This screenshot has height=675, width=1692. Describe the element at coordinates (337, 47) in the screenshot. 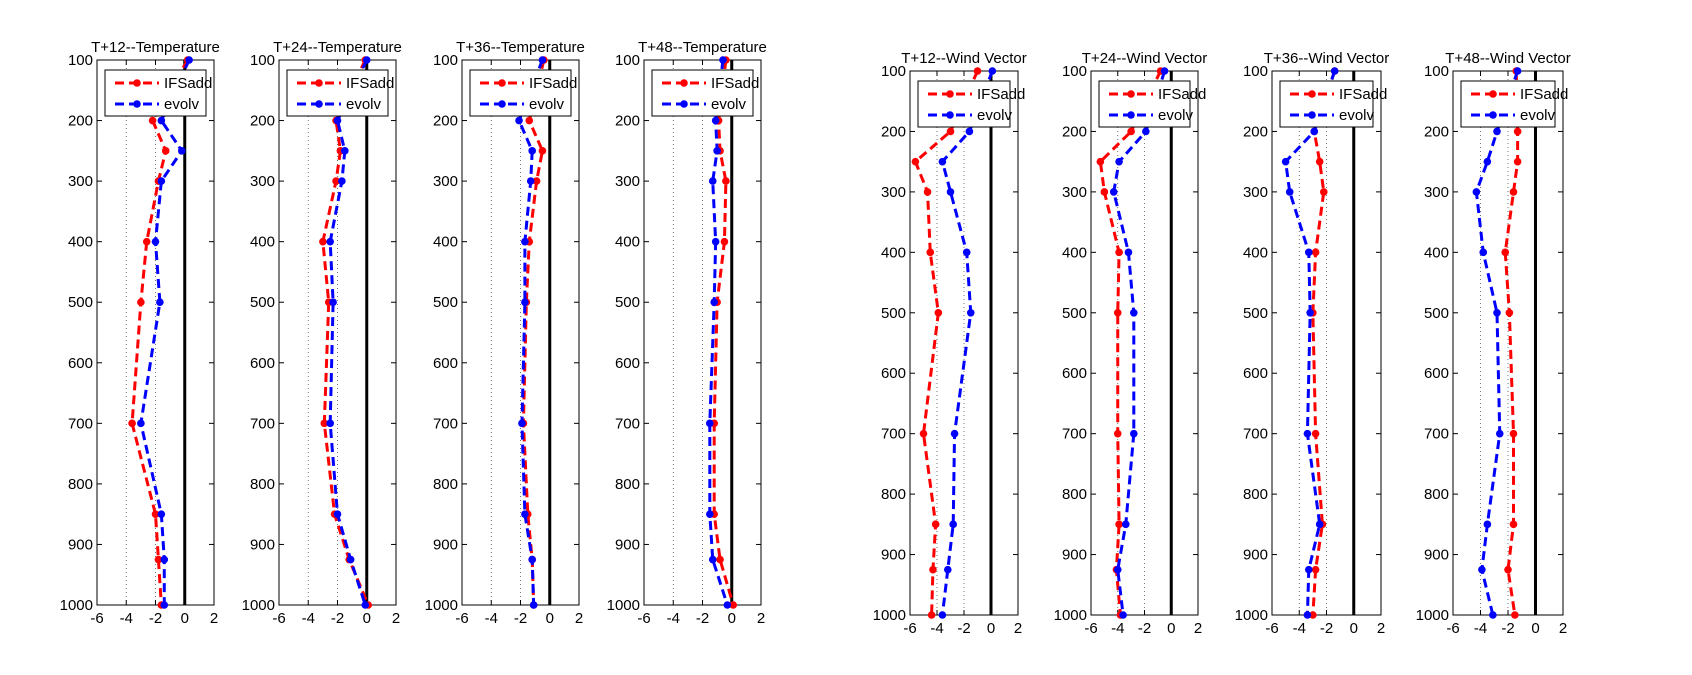

I see `chart-title: T+24--Temperature` at that location.